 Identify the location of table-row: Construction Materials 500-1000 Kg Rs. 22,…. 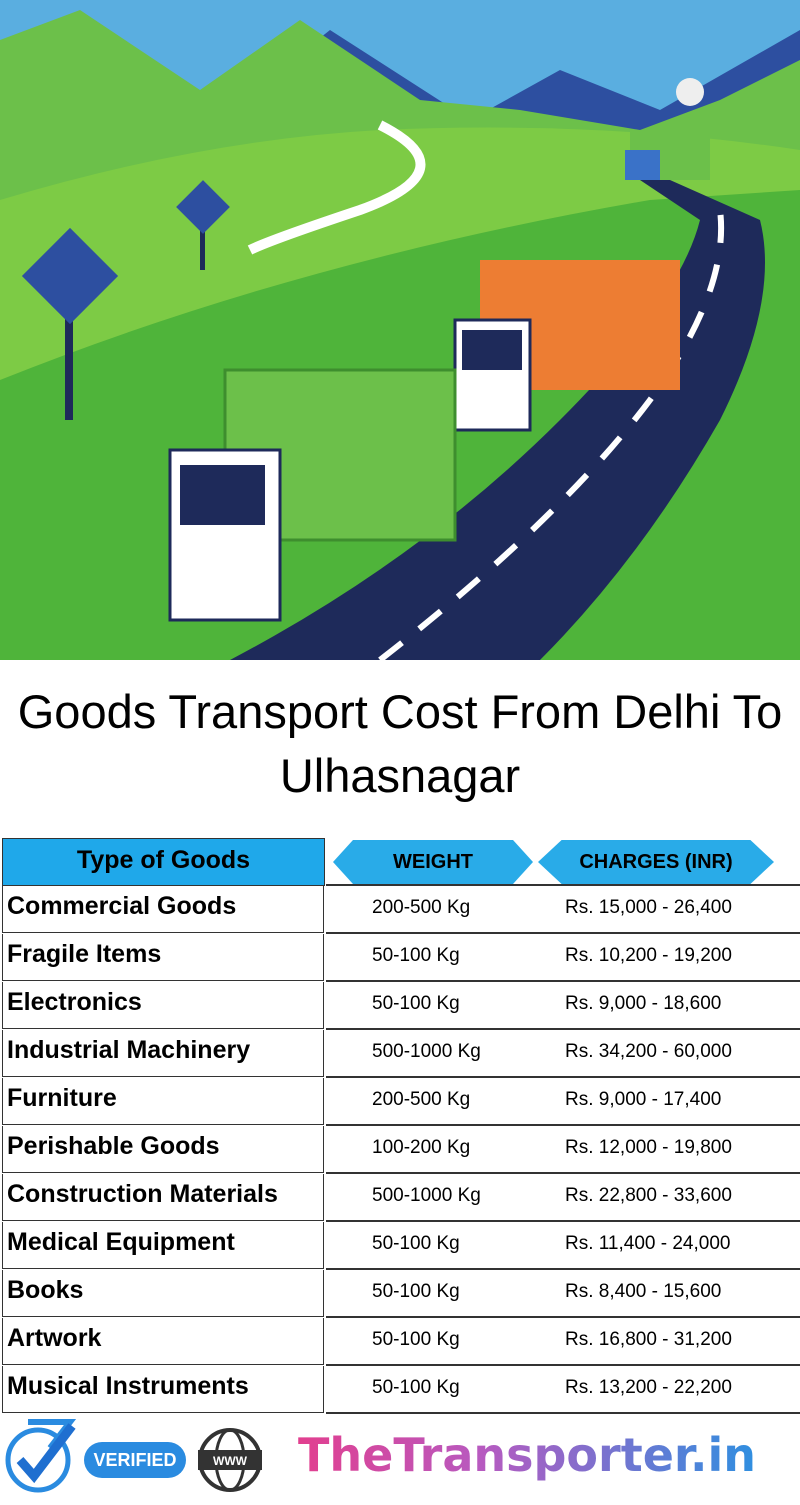
(400, 1198).